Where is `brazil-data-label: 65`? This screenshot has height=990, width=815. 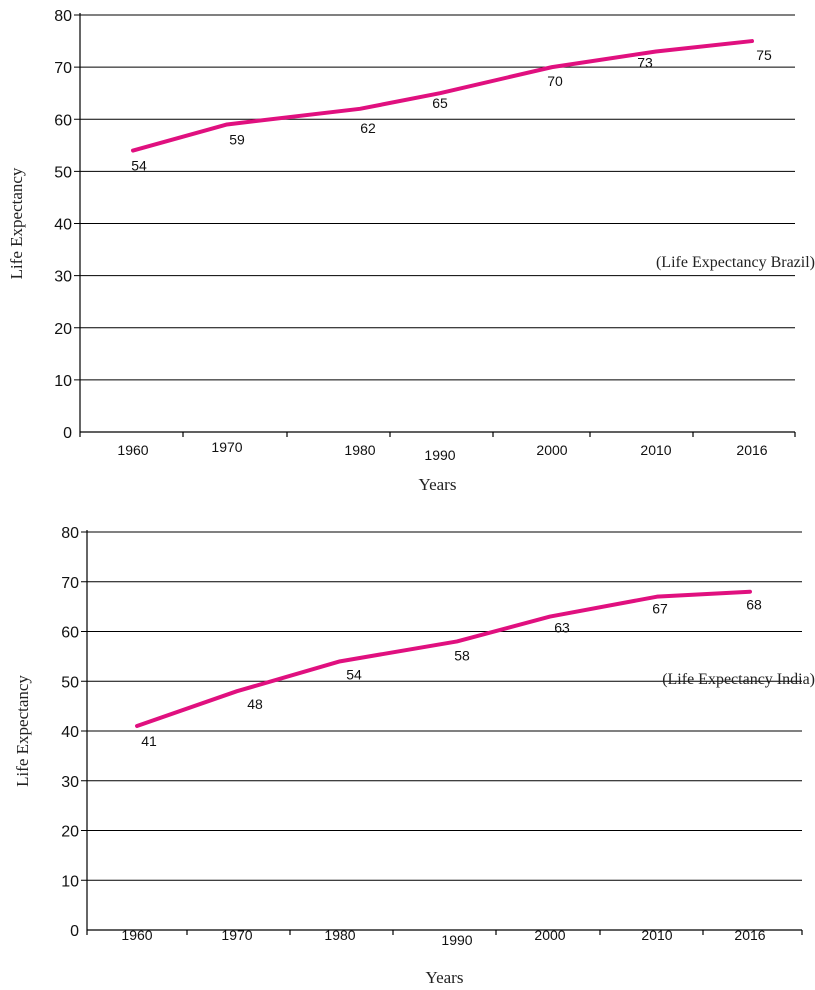
brazil-data-label: 65 is located at coordinates (440, 103).